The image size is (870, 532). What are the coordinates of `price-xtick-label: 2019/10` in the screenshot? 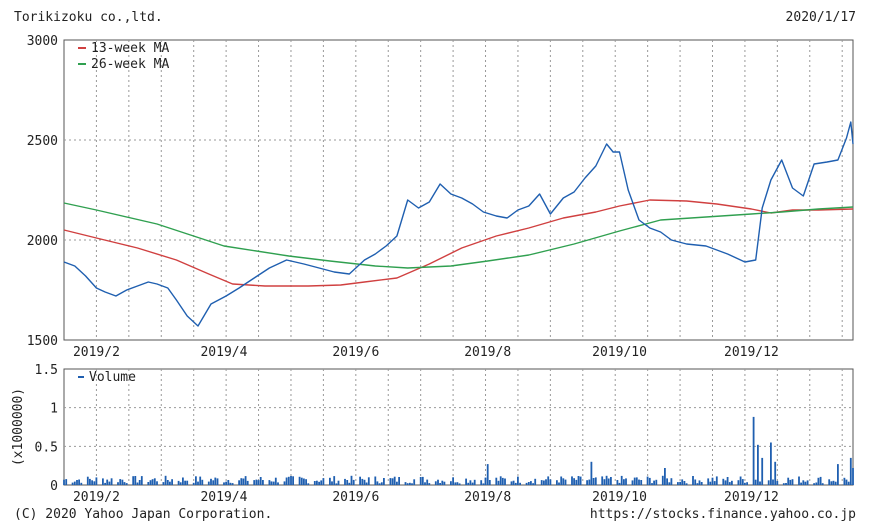 It's located at (619, 352).